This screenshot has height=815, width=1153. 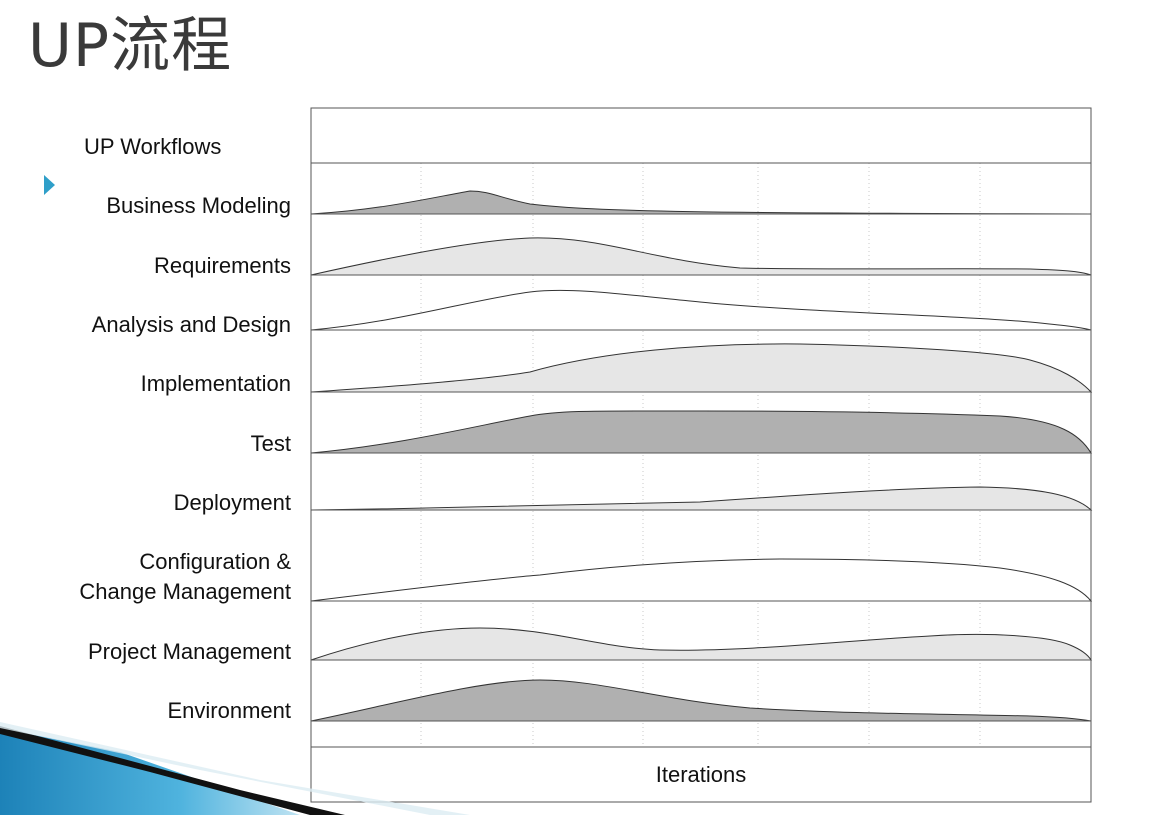 What do you see at coordinates (198, 205) in the screenshot?
I see `workflow-label-business-modeling: Business Modeling` at bounding box center [198, 205].